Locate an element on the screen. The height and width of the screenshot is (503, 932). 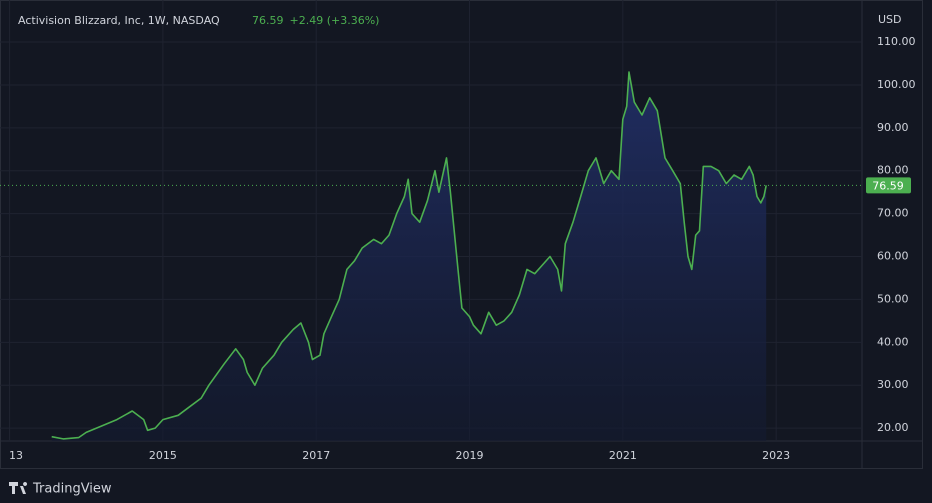
x-tick-label: 2021 is located at coordinates (623, 455).